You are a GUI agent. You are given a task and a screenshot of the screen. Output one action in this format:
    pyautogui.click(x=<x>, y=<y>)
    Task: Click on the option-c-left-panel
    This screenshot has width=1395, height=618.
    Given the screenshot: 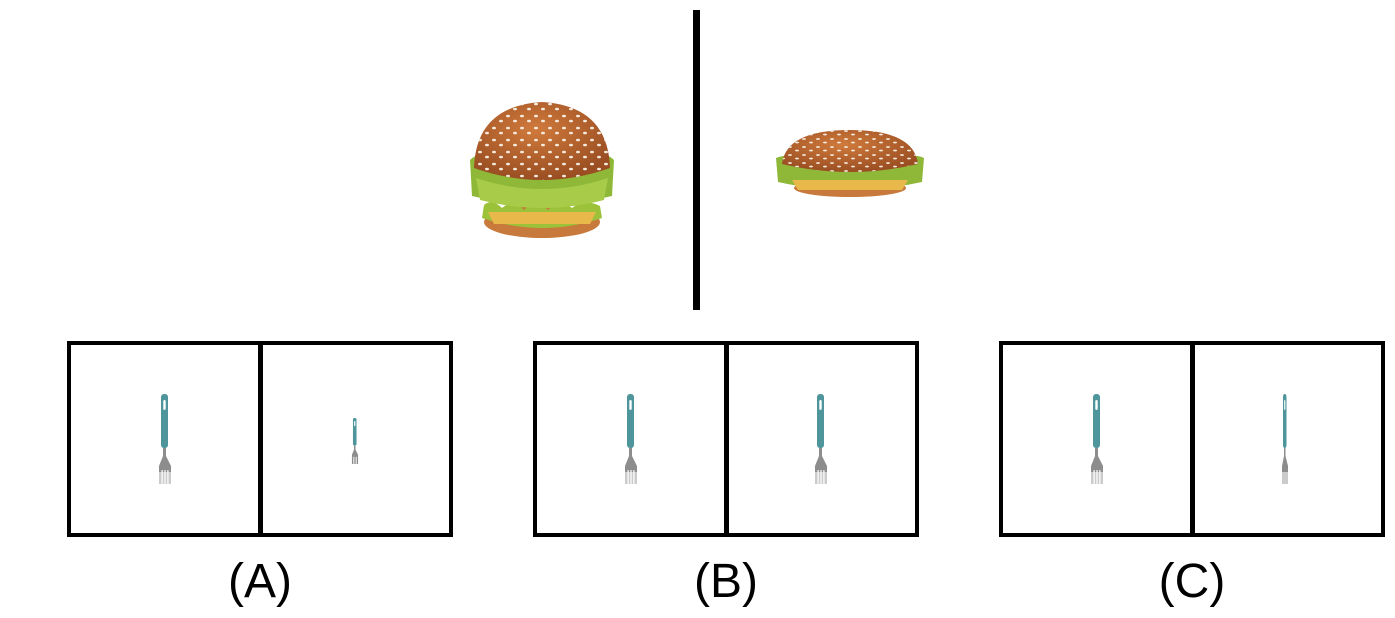 What is the action you would take?
    pyautogui.click(x=1096, y=439)
    